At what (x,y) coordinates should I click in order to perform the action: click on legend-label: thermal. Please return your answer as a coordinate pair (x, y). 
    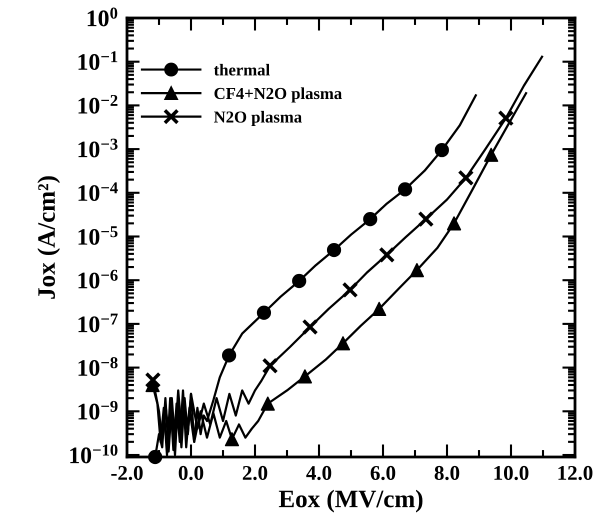
    Looking at the image, I should click on (242, 70).